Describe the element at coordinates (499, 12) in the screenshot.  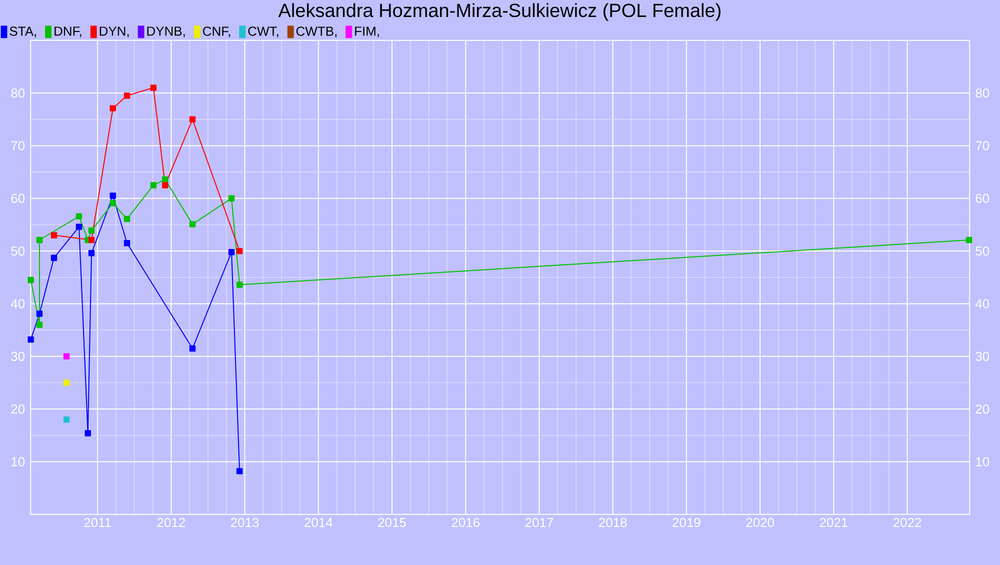
I see `chart-title: Aleksandra Hozman-Mirza-Sulkiewicz (POL Female)` at that location.